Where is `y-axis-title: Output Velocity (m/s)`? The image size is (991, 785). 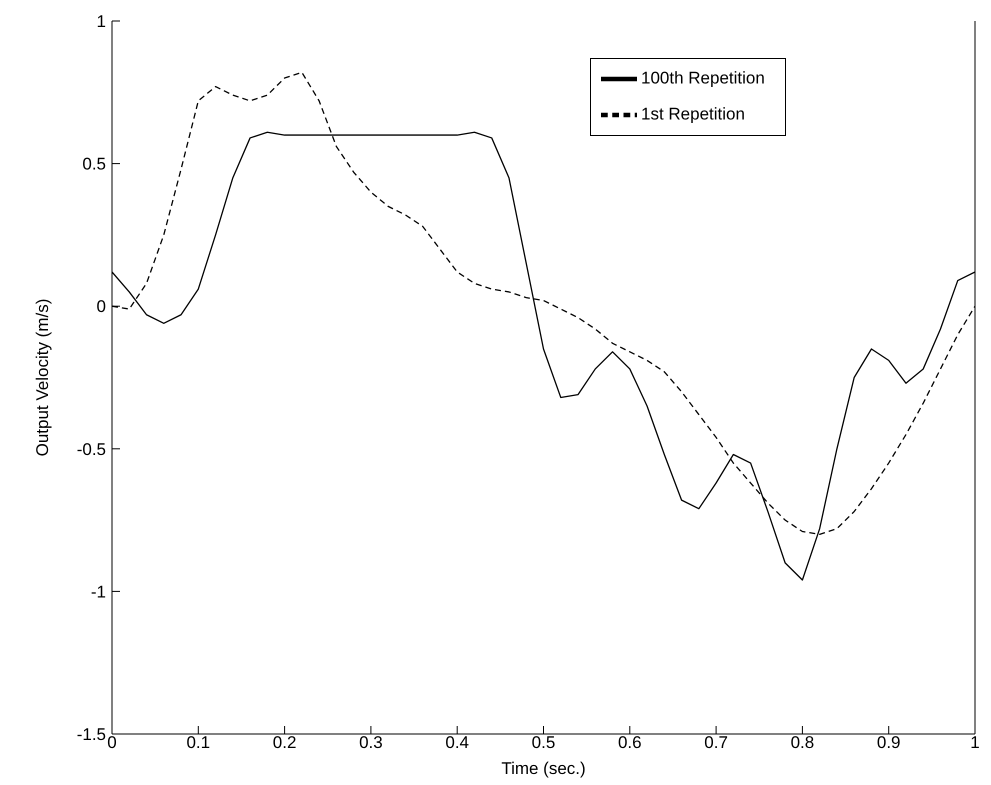 y-axis-title: Output Velocity (m/s) is located at coordinates (42, 377).